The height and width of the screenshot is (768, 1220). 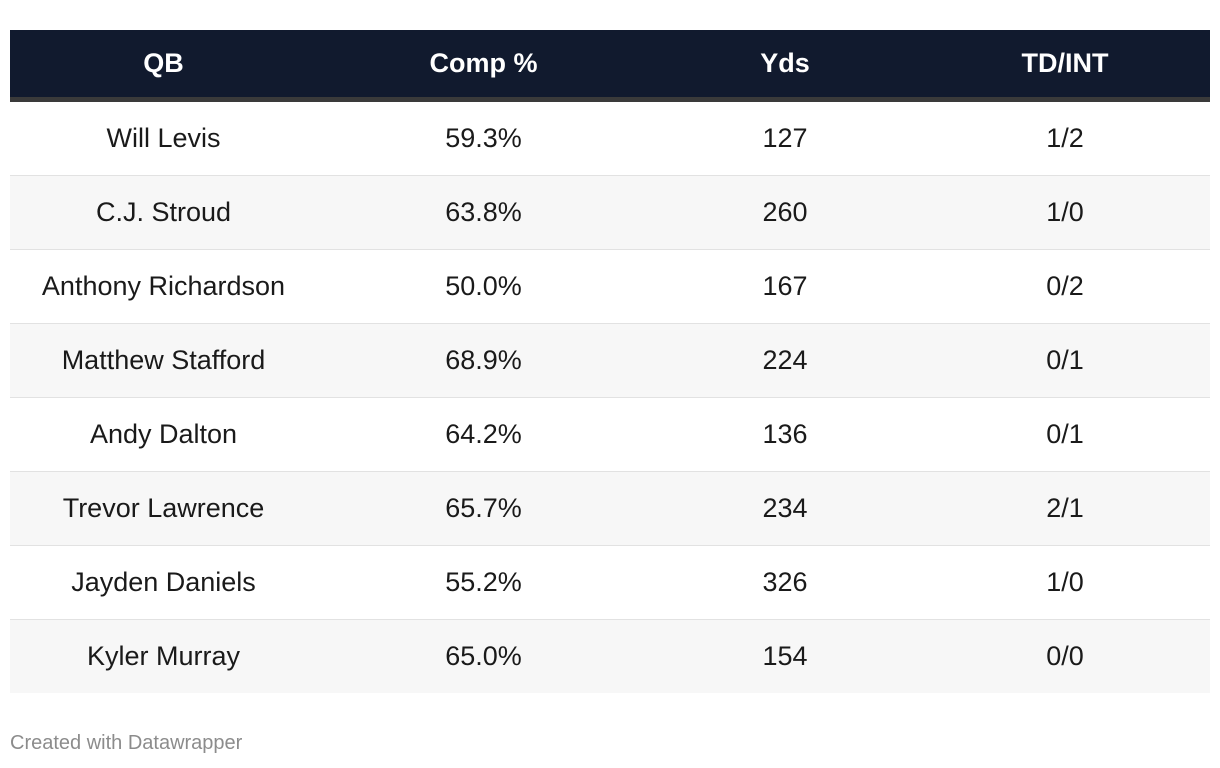 I want to click on cell-yds: 167, so click(x=785, y=286).